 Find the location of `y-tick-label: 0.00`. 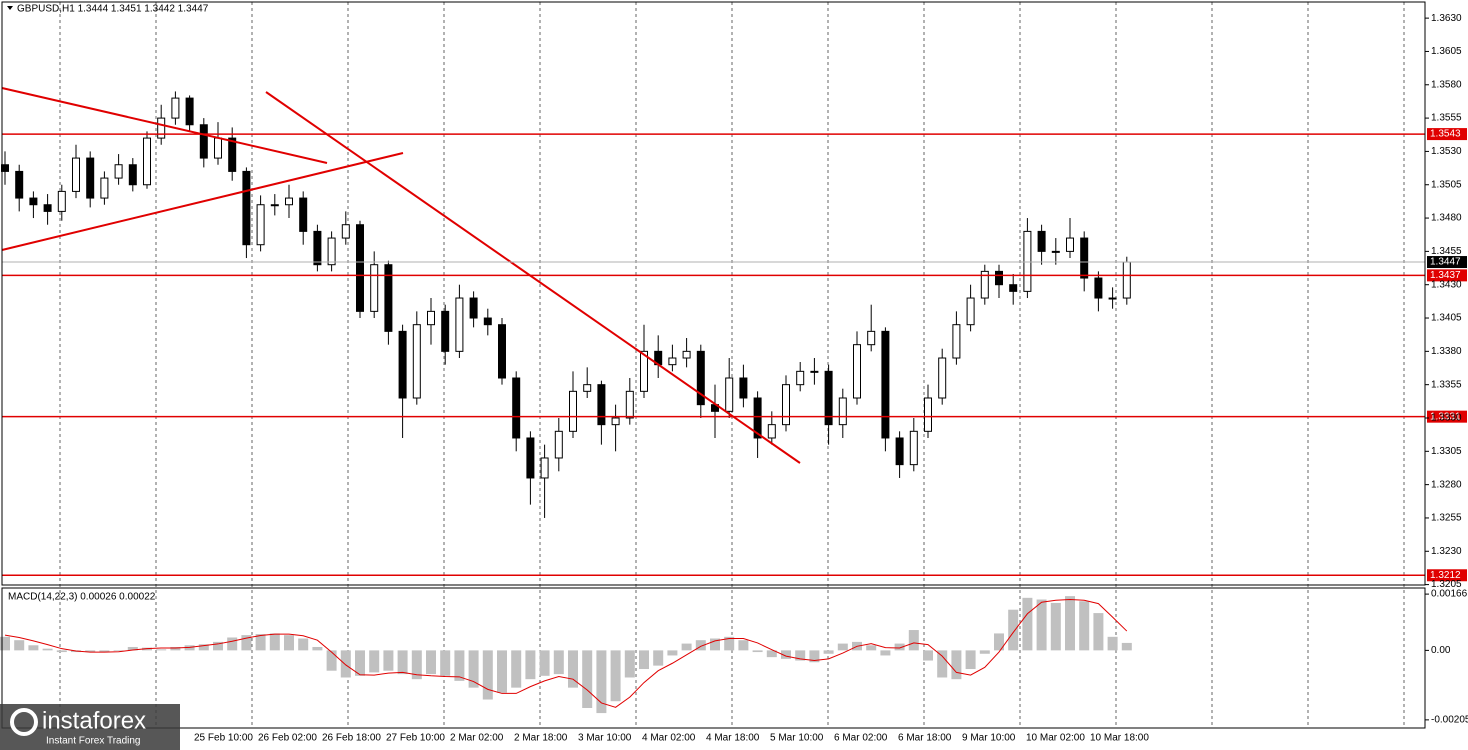

y-tick-label: 0.00 is located at coordinates (1441, 650).